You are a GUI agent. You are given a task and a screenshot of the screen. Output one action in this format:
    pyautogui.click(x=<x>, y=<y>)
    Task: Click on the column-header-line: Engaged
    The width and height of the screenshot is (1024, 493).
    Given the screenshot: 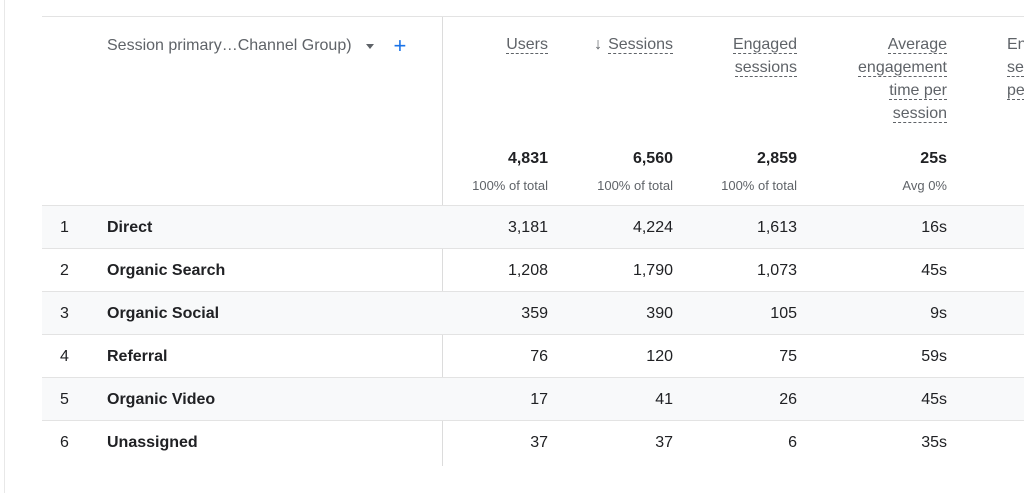 What is the action you would take?
    pyautogui.click(x=764, y=45)
    